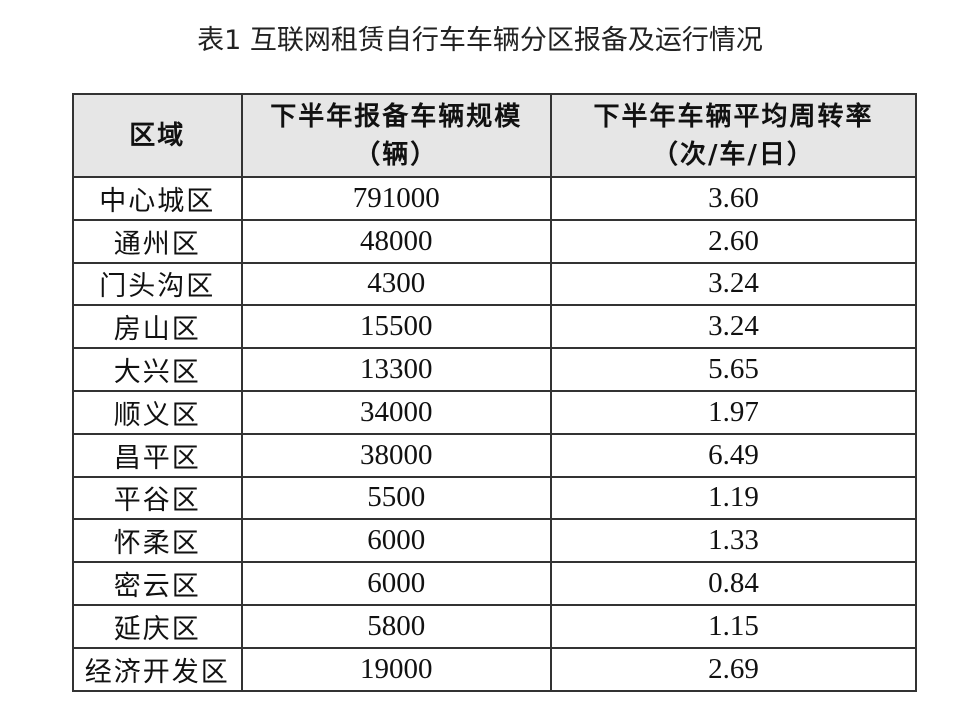 This screenshot has height=708, width=960. What do you see at coordinates (733, 541) in the screenshot?
I see `turnover-rate-cell: 1.33` at bounding box center [733, 541].